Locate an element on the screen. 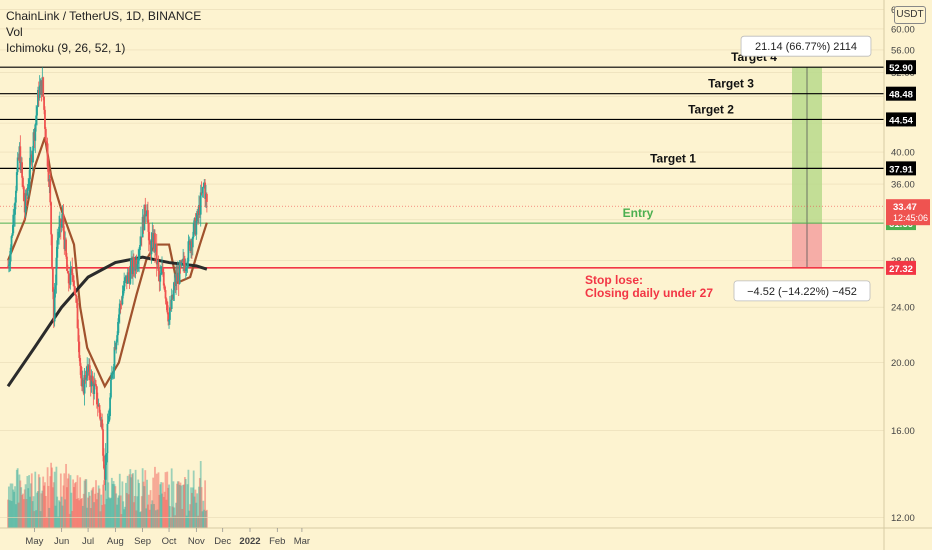 The height and width of the screenshot is (550, 932). time-tick-label: Oct is located at coordinates (169, 541).